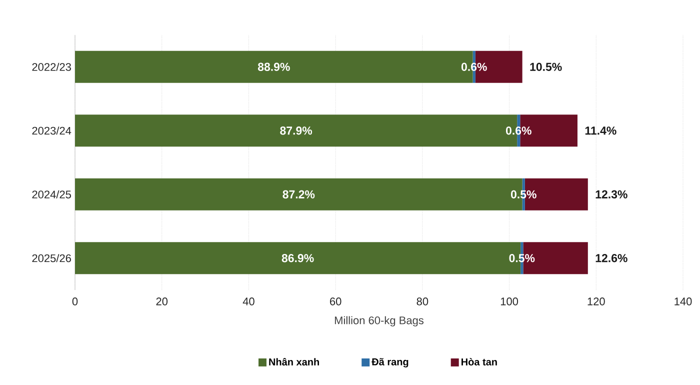 The image size is (700, 385). What do you see at coordinates (294, 362) in the screenshot?
I see `legend-label: Nhân xanh` at bounding box center [294, 362].